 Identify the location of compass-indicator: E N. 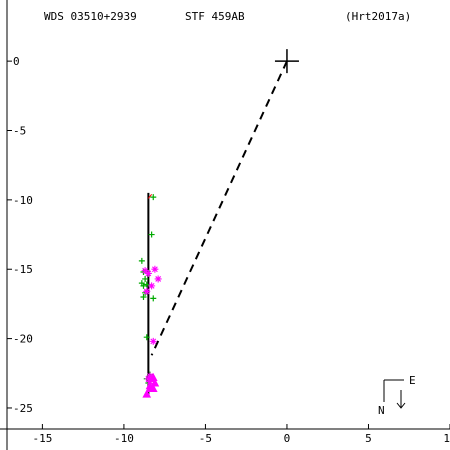
(397, 395).